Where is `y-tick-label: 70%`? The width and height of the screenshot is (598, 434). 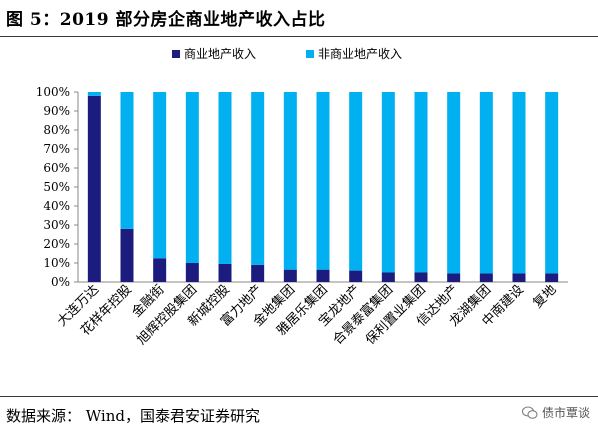
y-tick-label: 70% is located at coordinates (56, 149).